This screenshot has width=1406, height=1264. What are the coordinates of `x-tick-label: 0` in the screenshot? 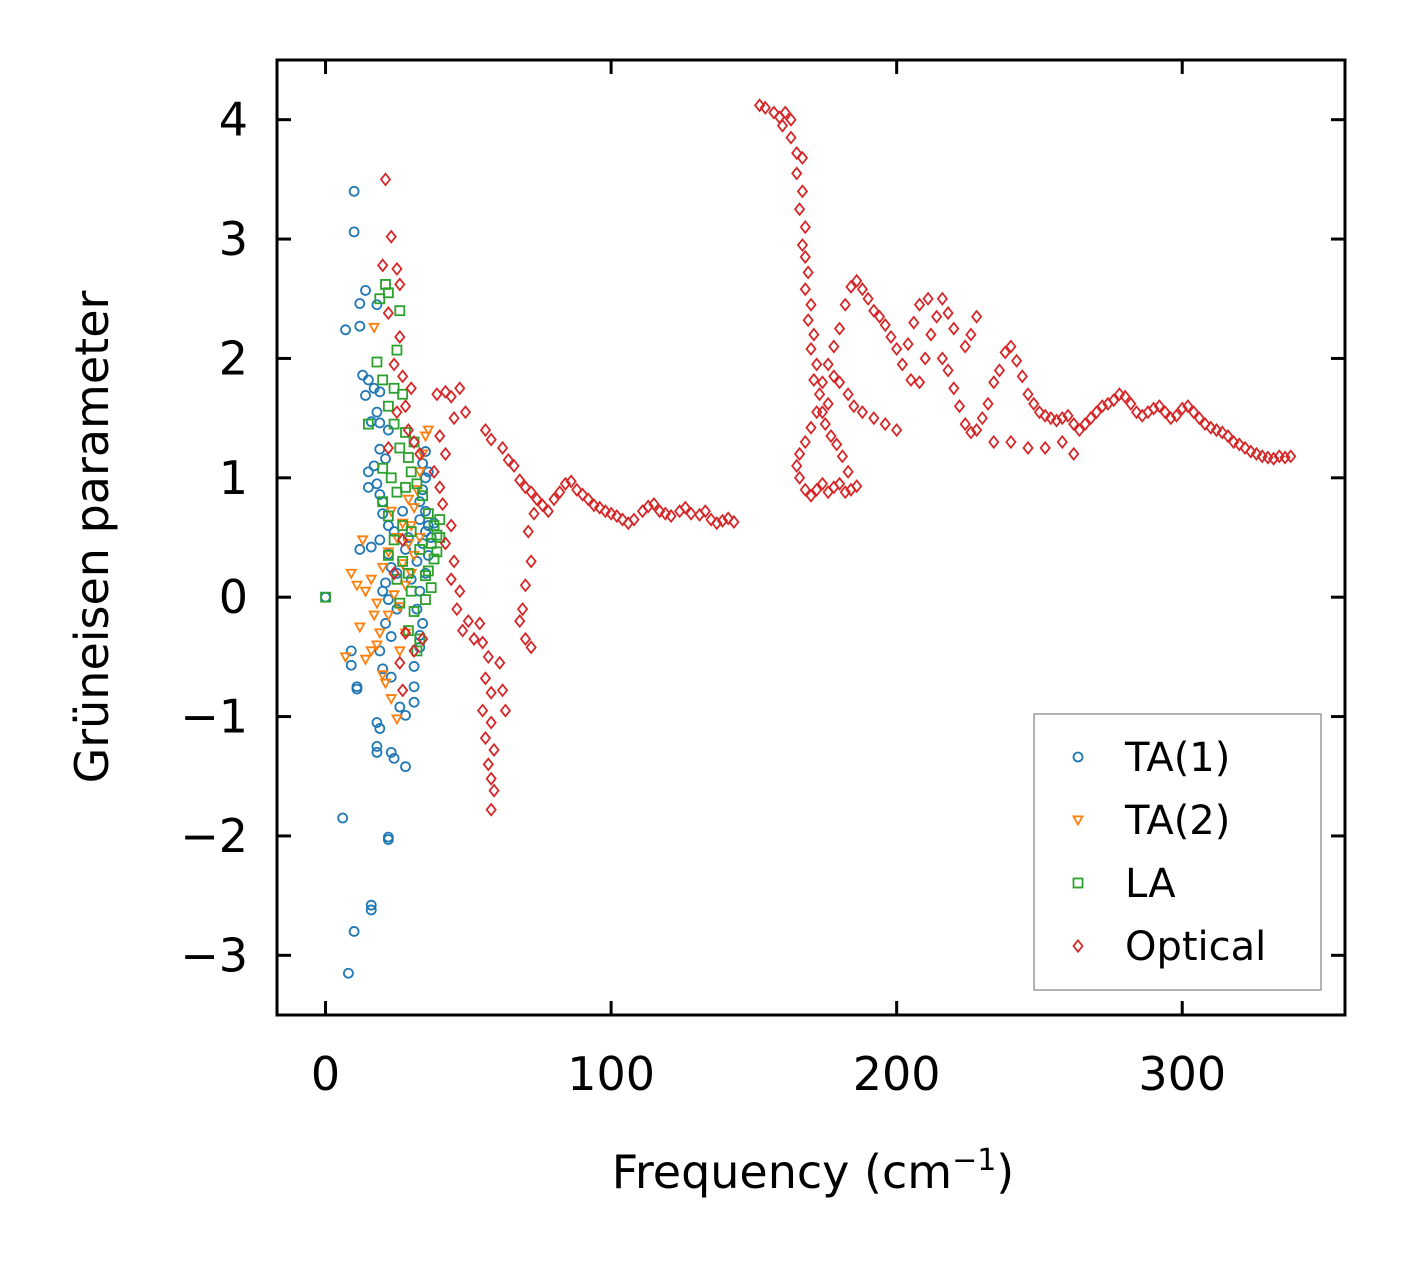 It's located at (325, 1074).